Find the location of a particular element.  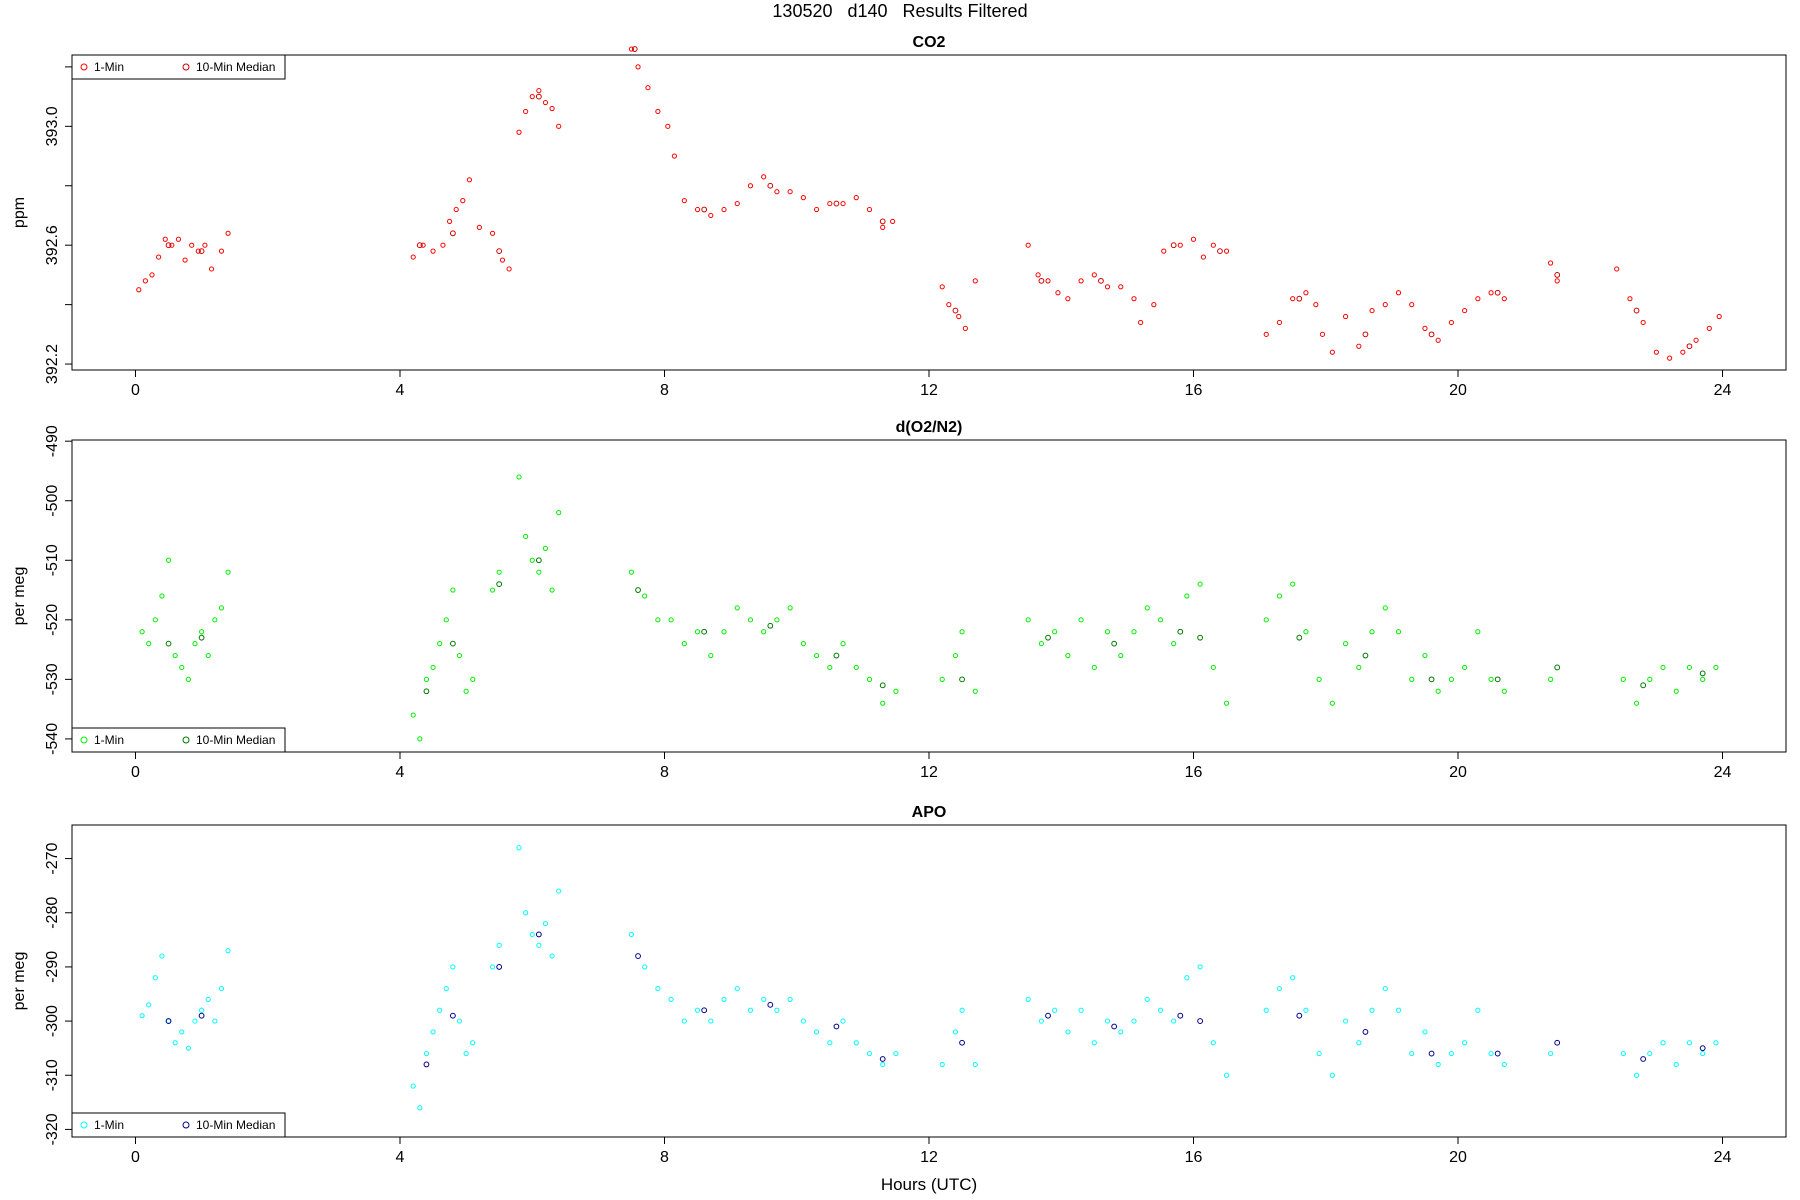

x-tick-label: 8 is located at coordinates (664, 1157).